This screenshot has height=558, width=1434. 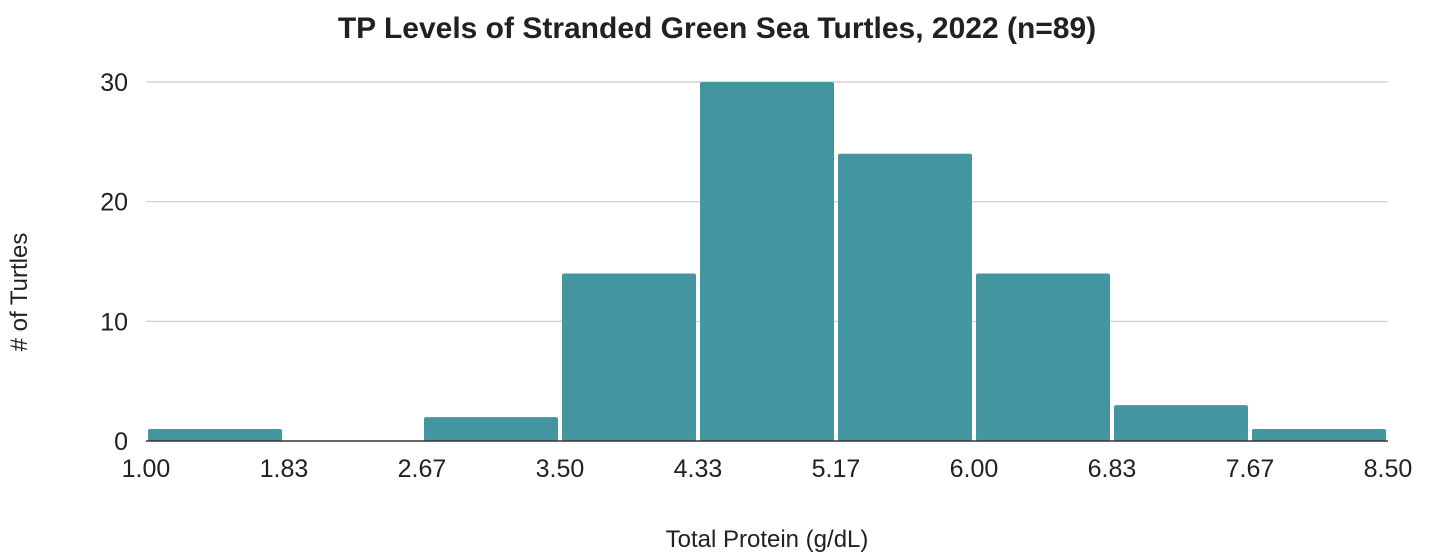 What do you see at coordinates (146, 469) in the screenshot?
I see `x-tick-label: 1.00` at bounding box center [146, 469].